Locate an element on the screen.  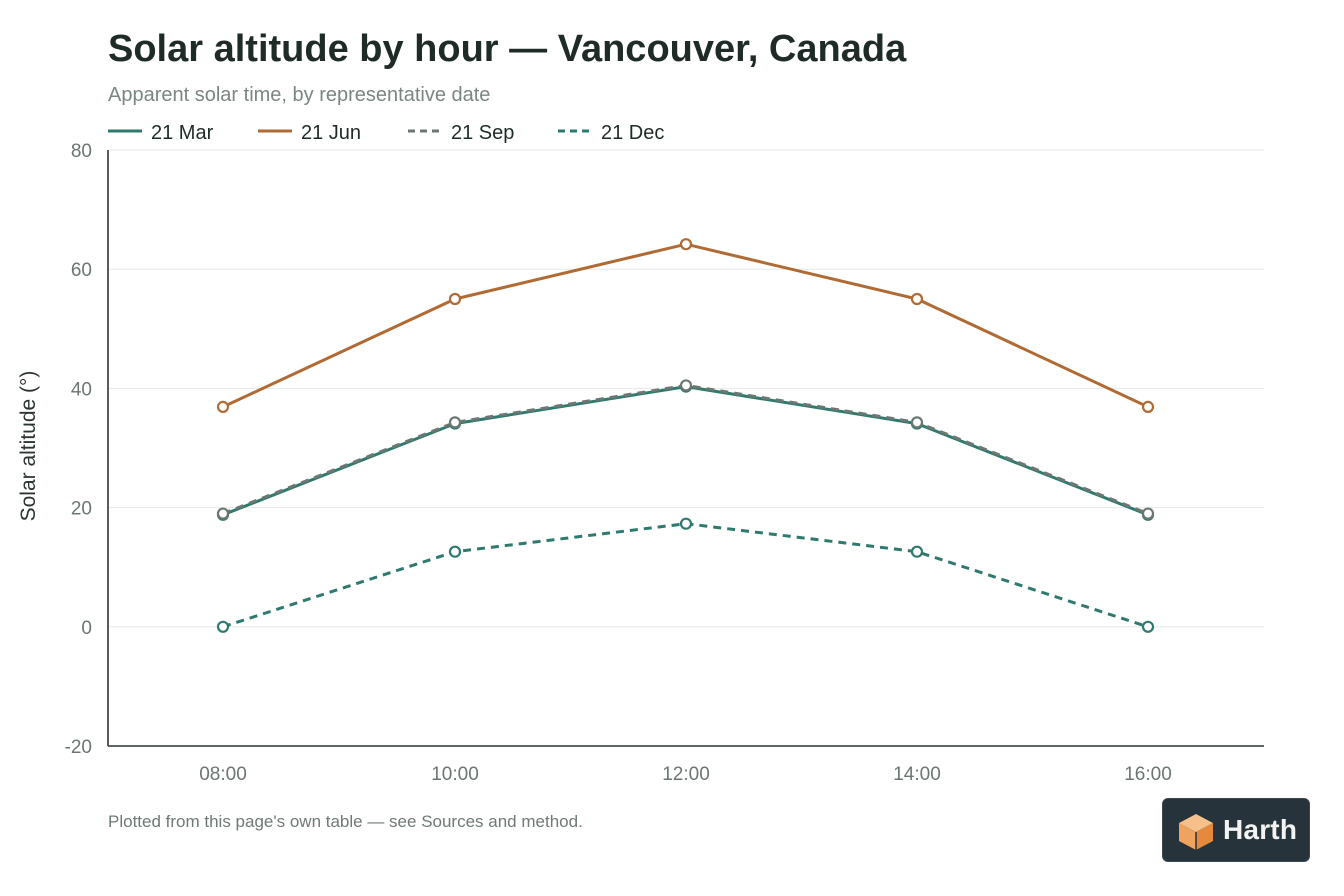
legend-item: 21 Jun is located at coordinates (309, 133).